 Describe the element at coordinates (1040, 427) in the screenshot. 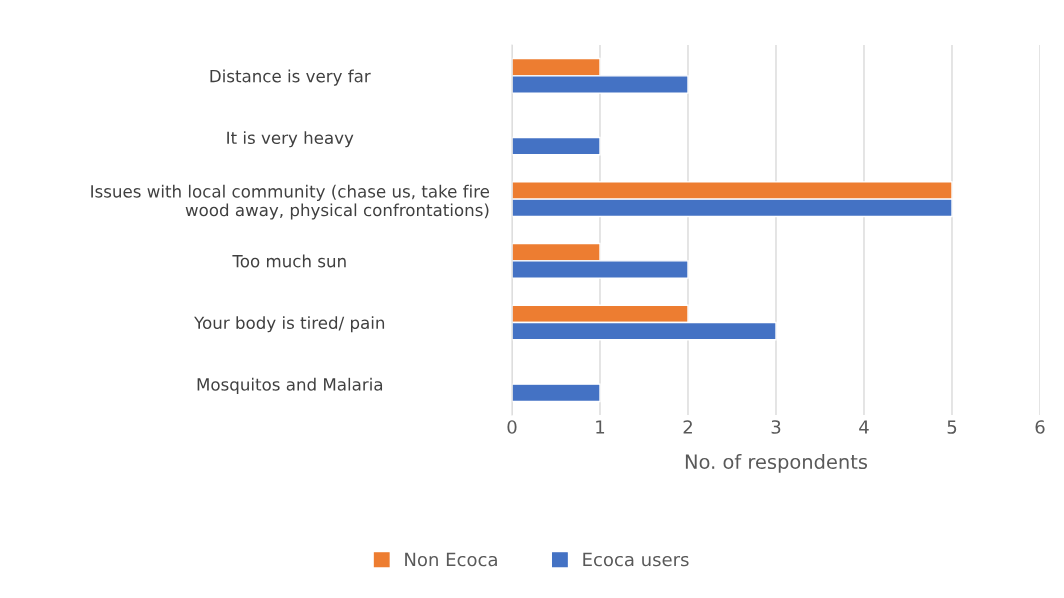

I see `x-tick-label: 6` at that location.